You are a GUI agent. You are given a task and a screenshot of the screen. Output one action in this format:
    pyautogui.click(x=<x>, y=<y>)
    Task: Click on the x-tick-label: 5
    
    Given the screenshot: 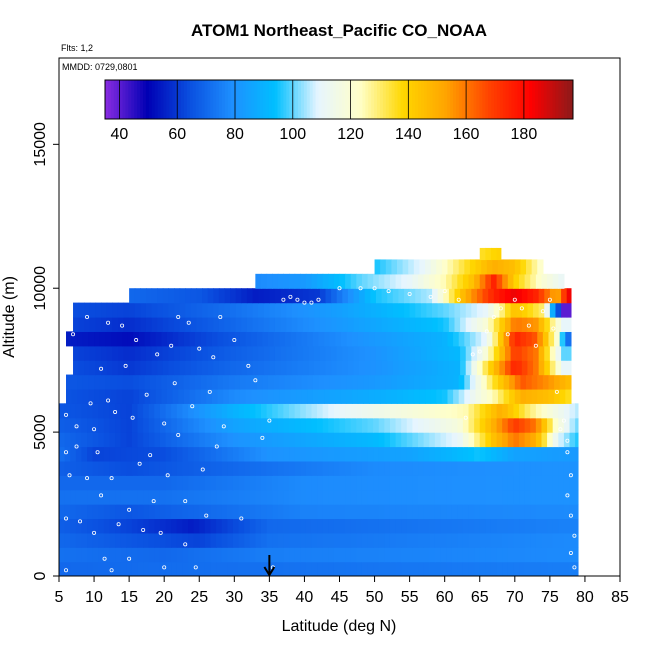 What is the action you would take?
    pyautogui.click(x=59, y=597)
    